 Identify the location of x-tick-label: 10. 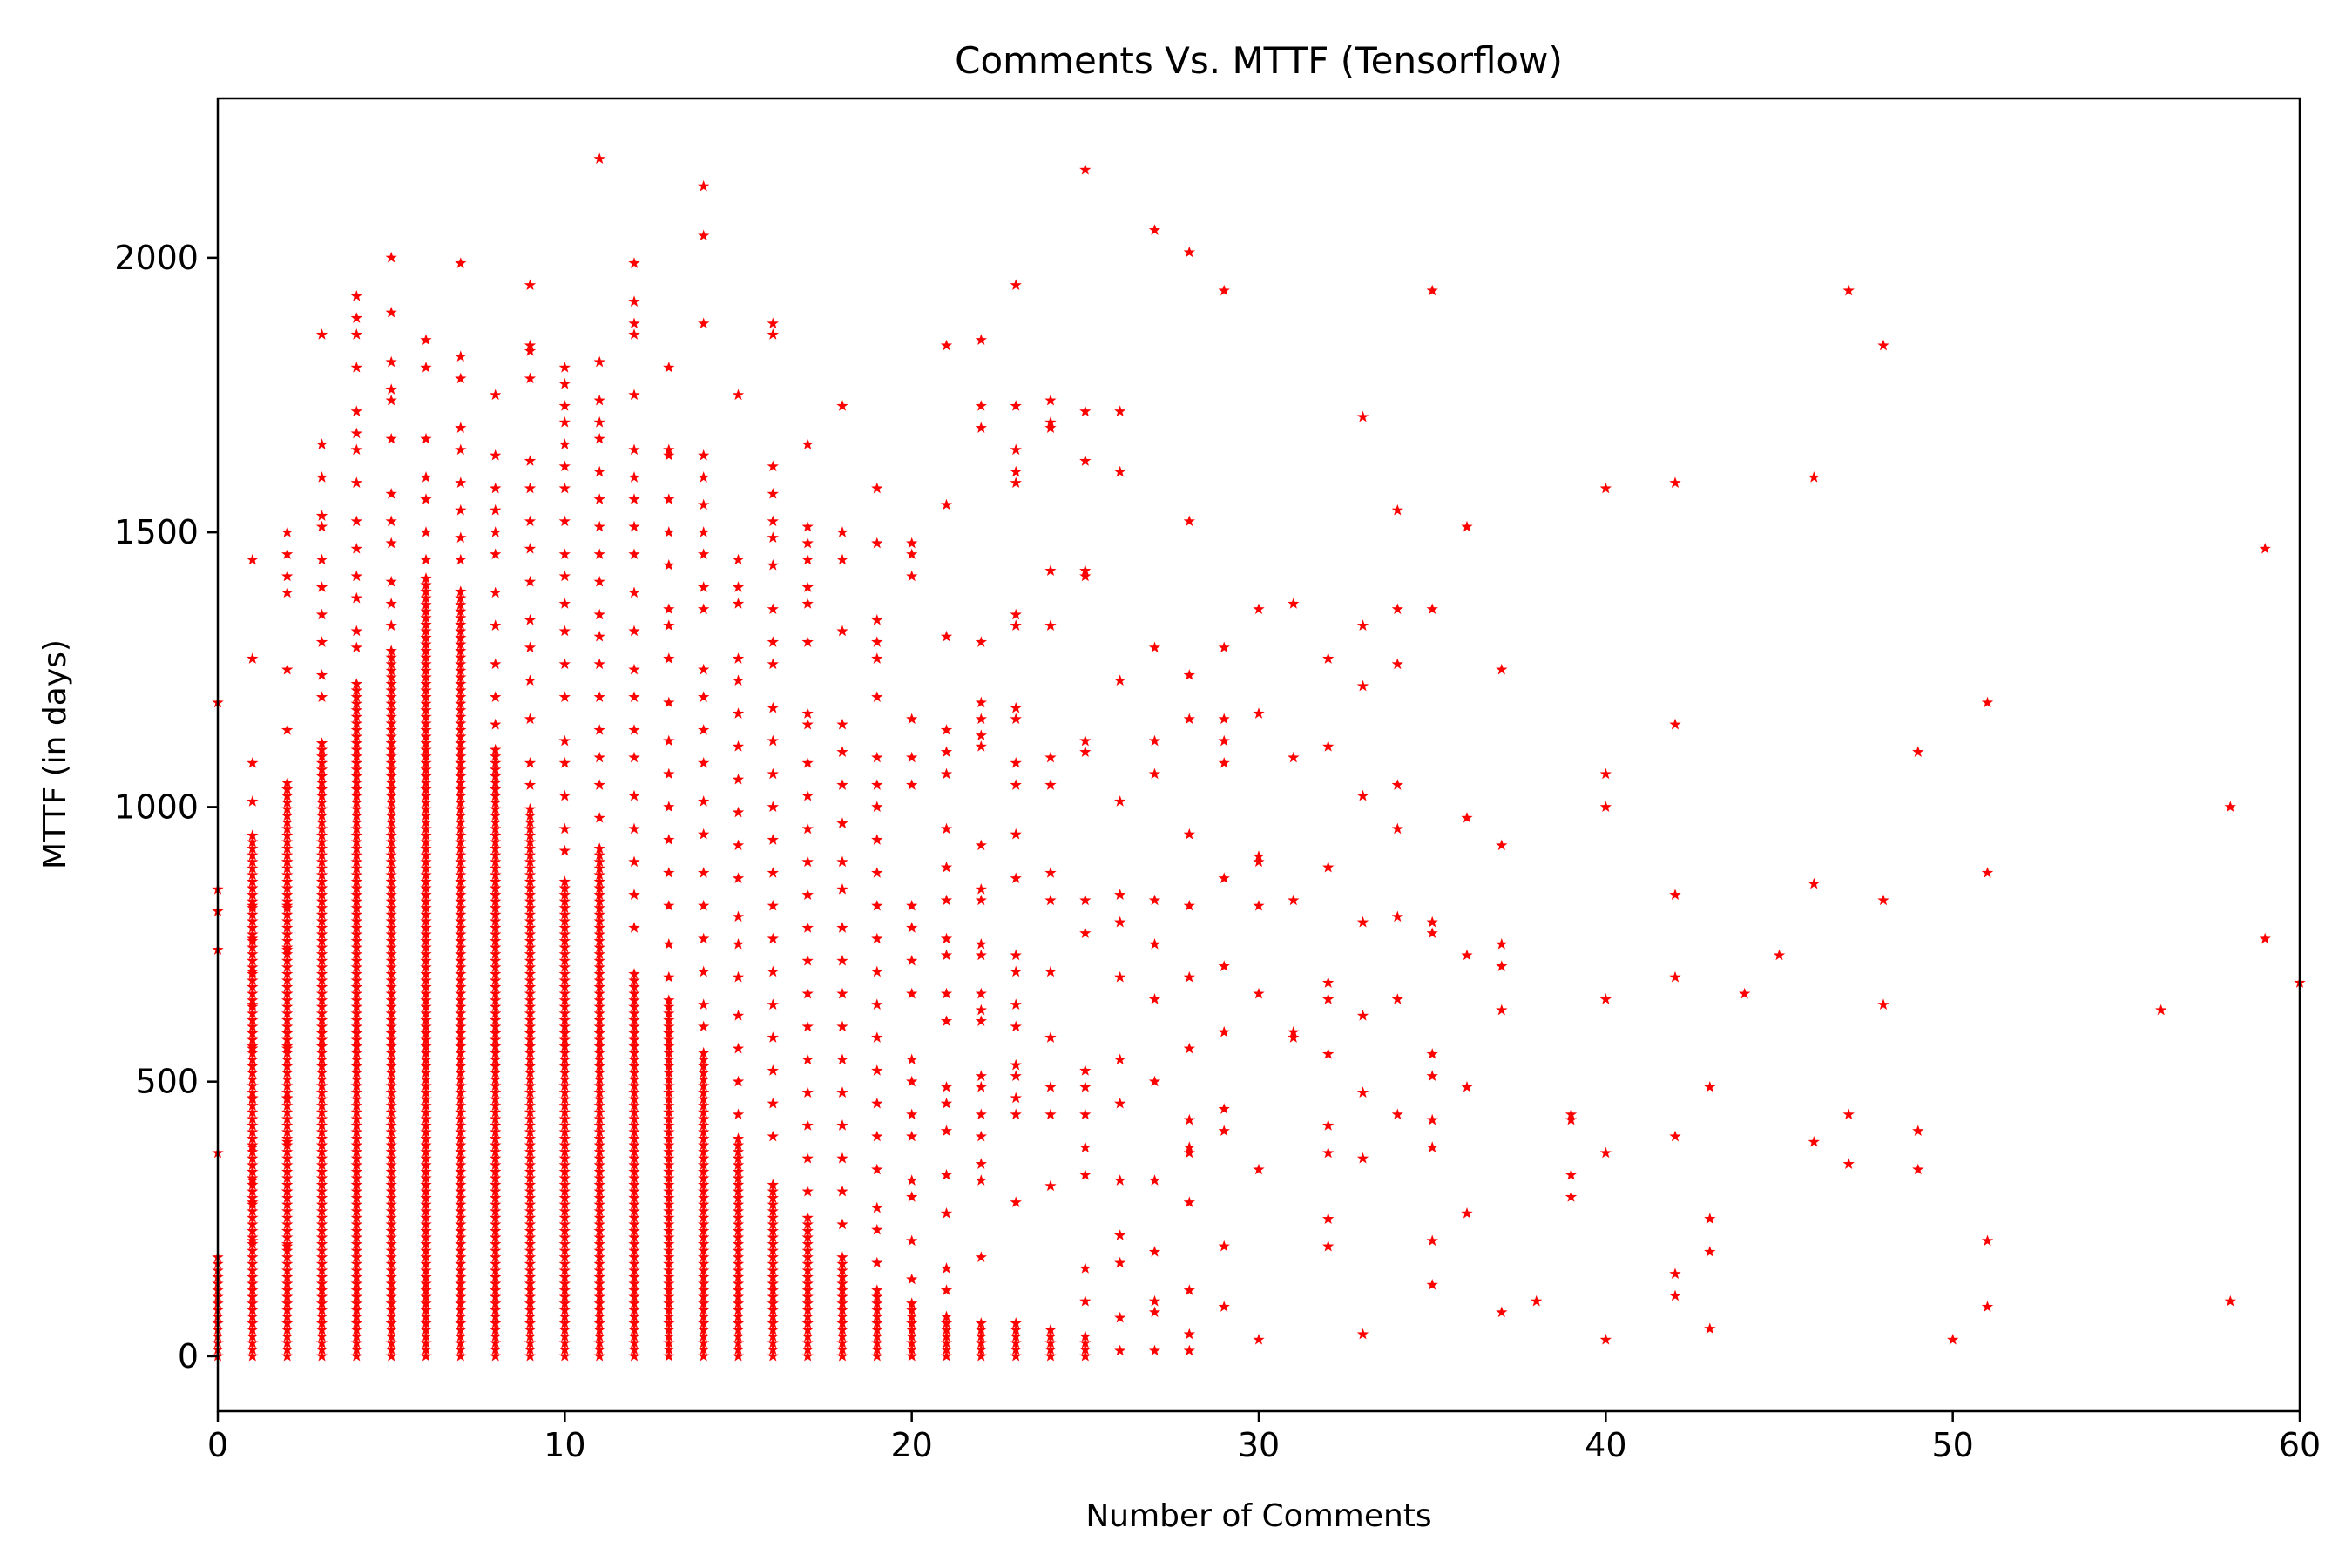
(564, 1445).